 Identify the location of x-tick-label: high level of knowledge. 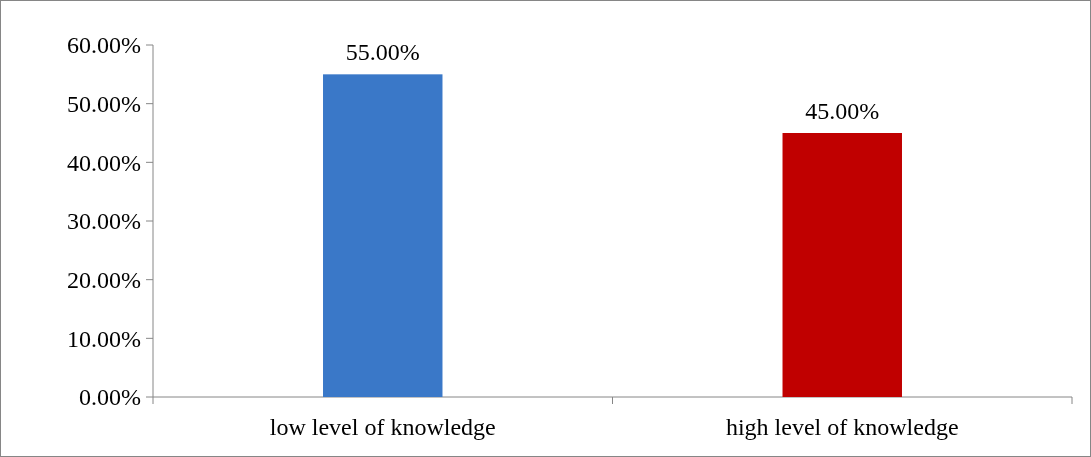
(842, 427).